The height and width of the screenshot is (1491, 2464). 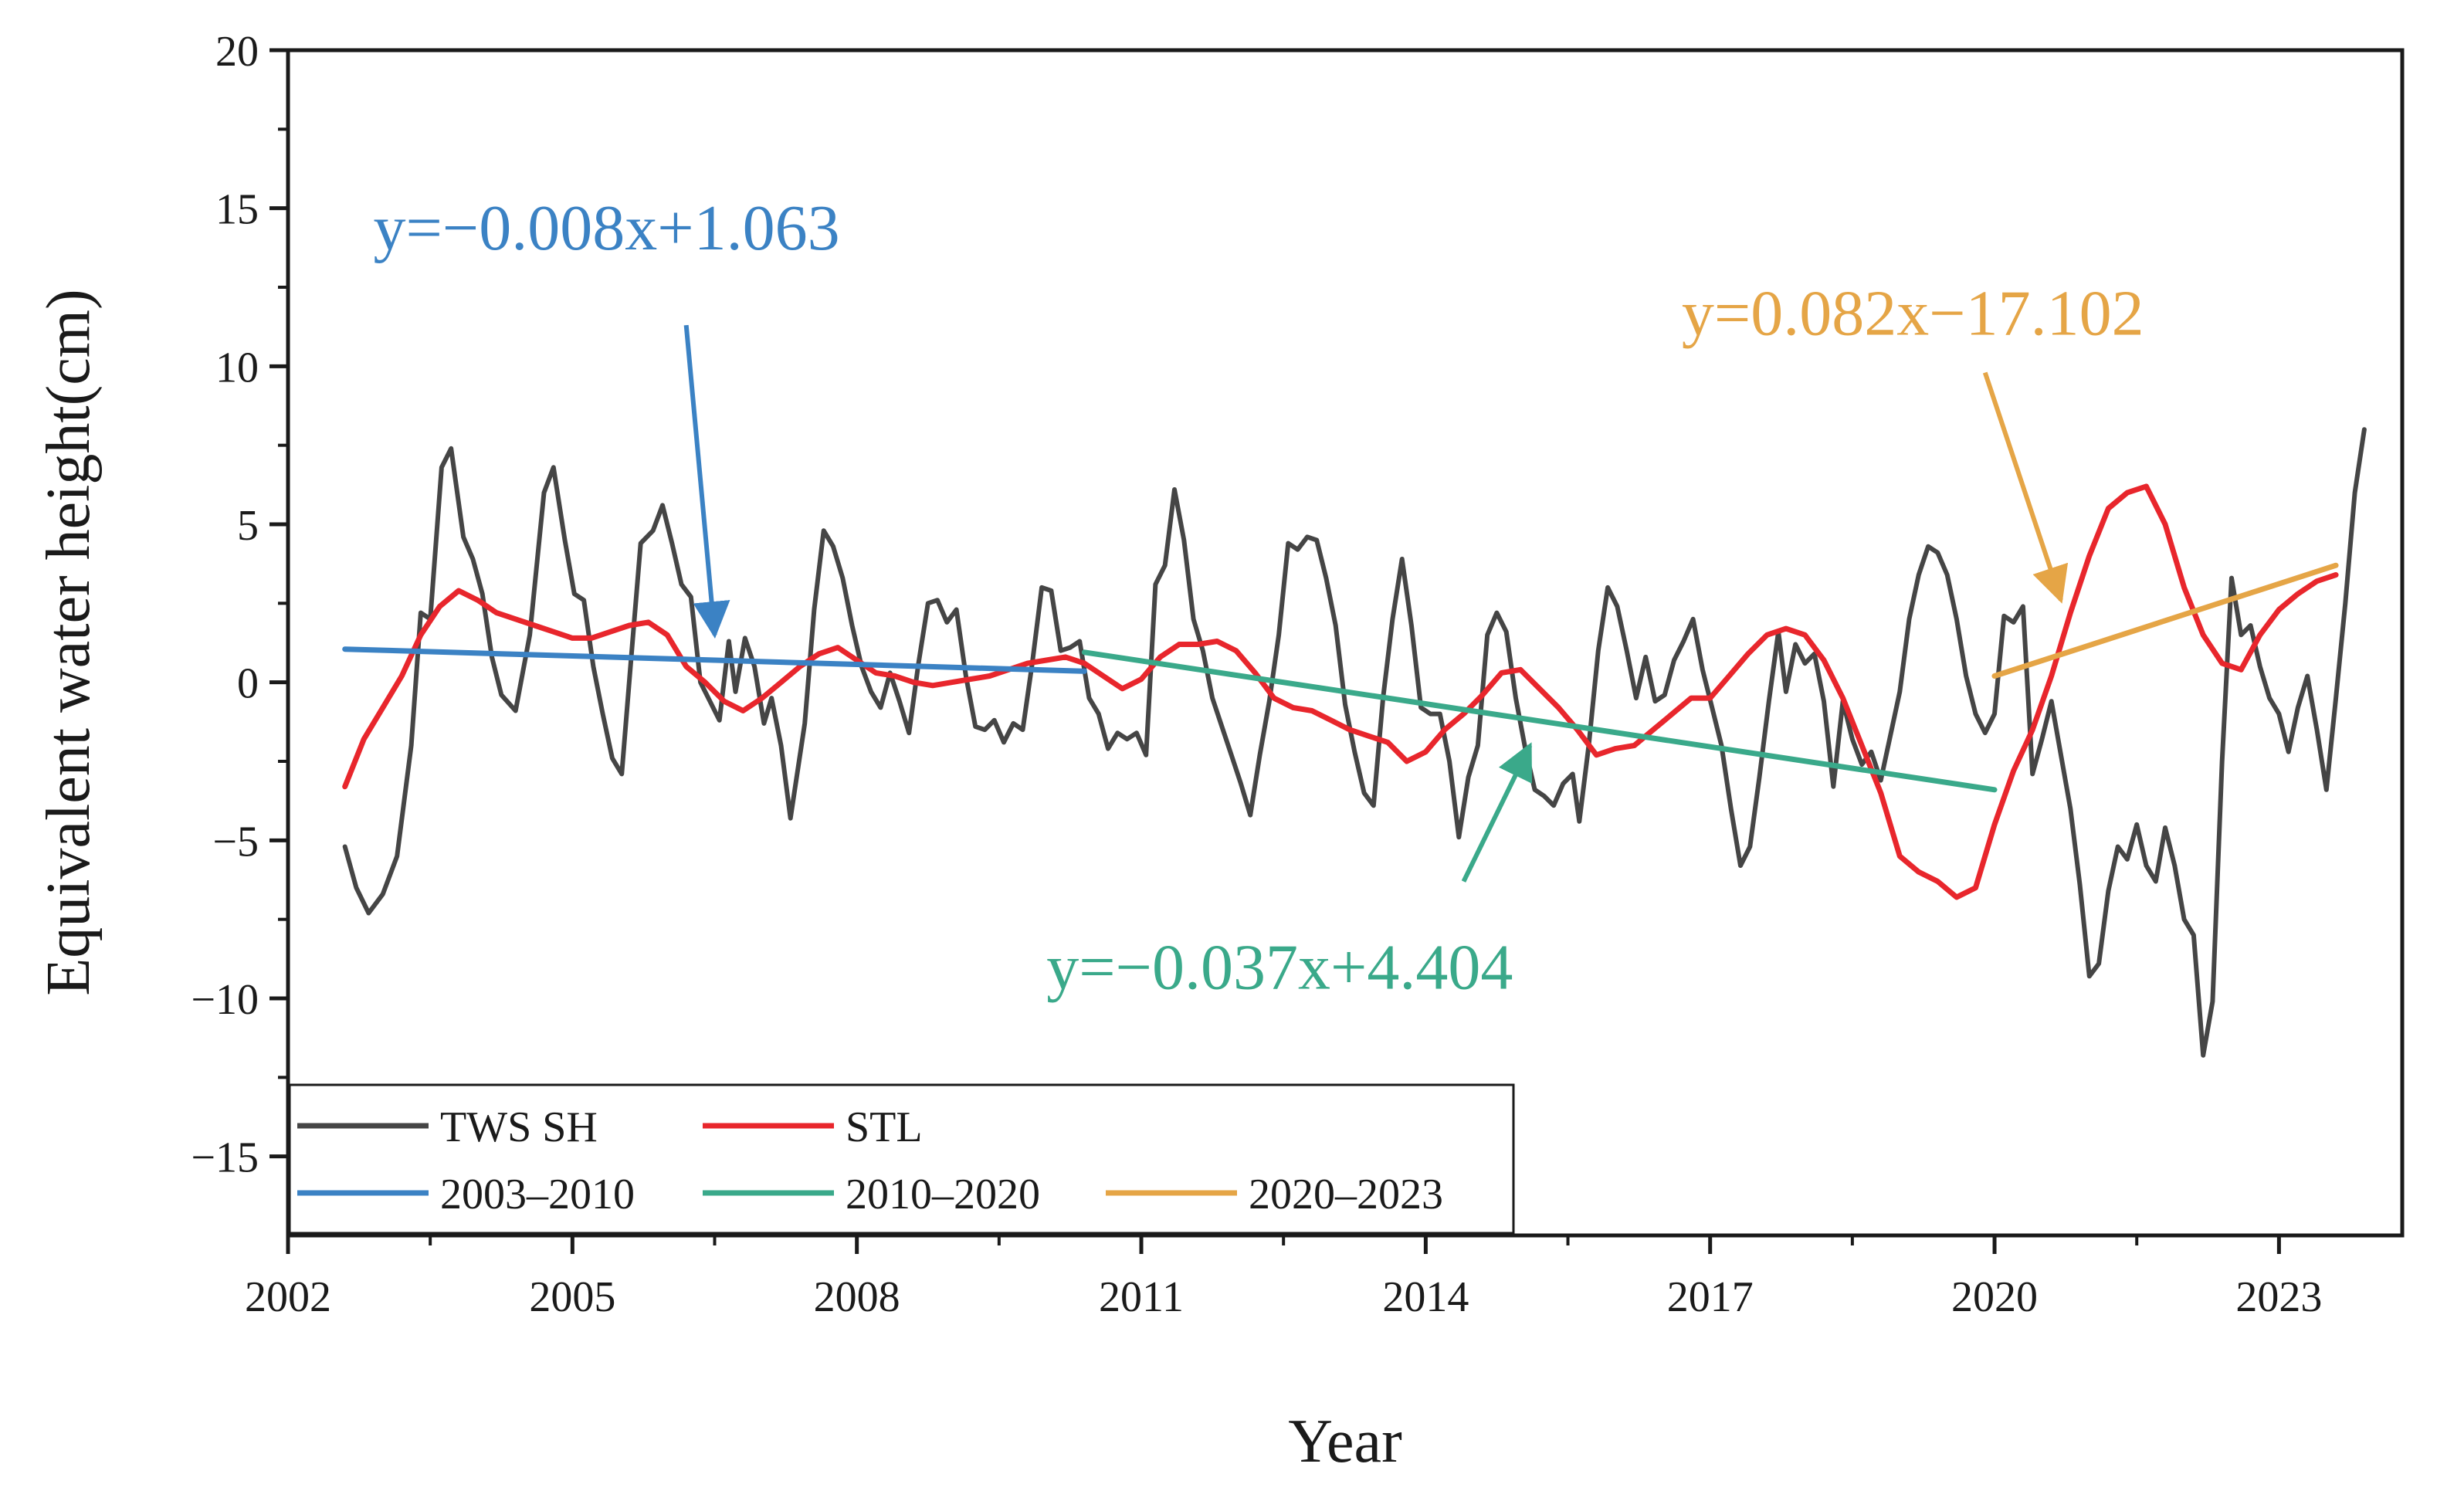 I want to click on x-tick-label-2005: 2005, so click(x=572, y=1297).